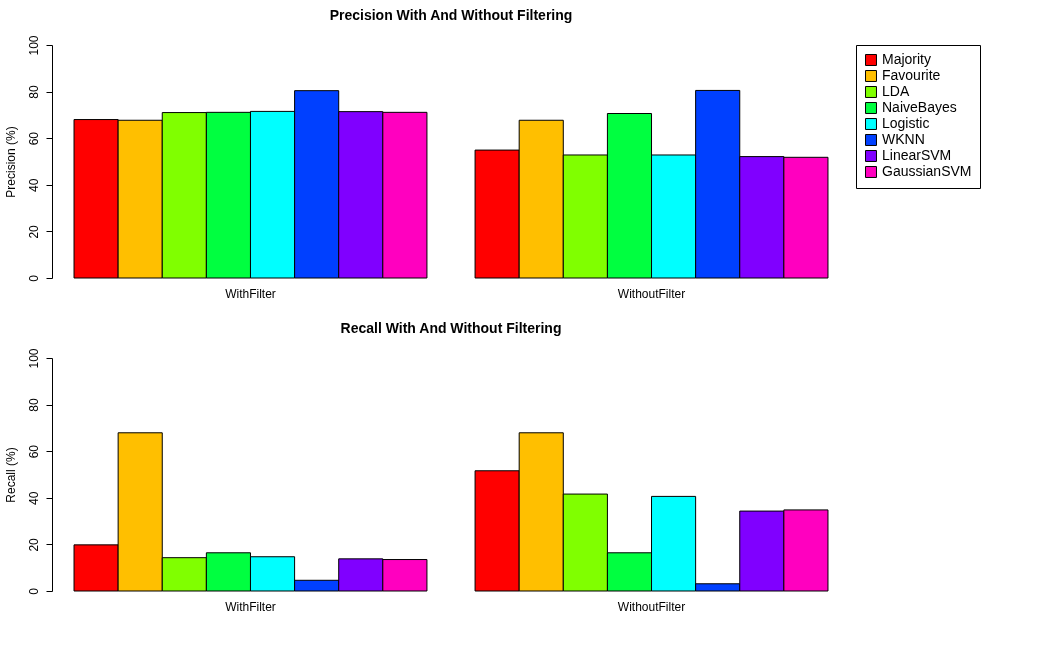 This screenshot has height=646, width=1056. What do you see at coordinates (10, 162) in the screenshot?
I see `y-axis-title: Precision (%)` at bounding box center [10, 162].